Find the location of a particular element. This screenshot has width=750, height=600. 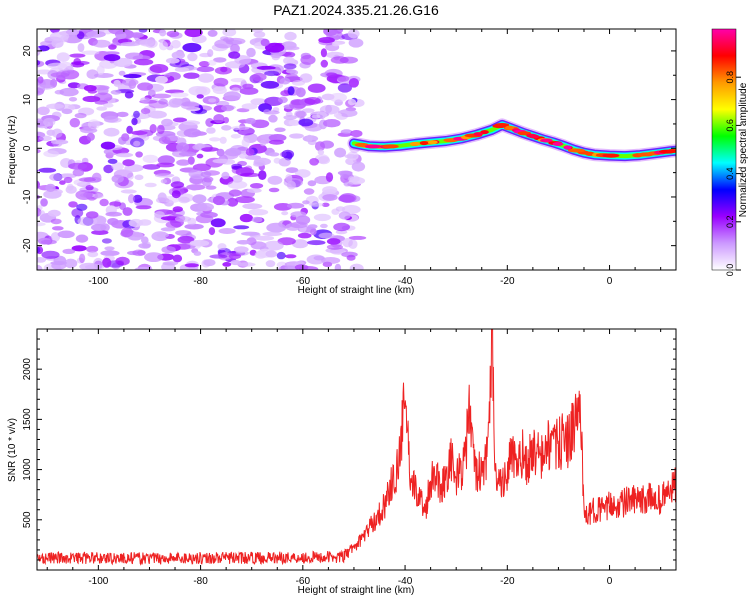

spectrogram-signal-track is located at coordinates (511, 140).